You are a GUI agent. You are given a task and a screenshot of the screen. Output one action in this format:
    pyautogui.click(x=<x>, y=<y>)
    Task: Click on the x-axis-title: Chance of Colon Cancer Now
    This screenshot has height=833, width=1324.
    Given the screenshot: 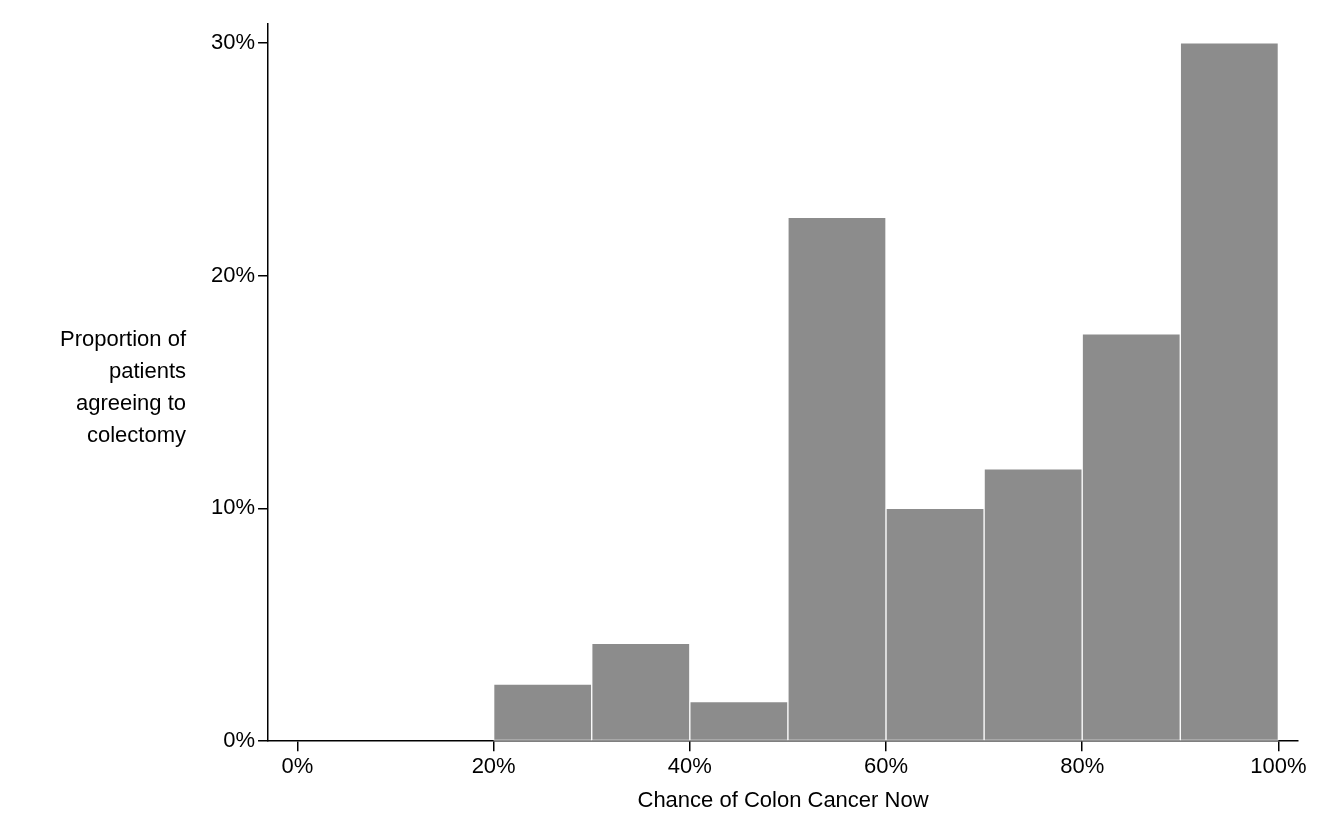 What is the action you would take?
    pyautogui.click(x=783, y=799)
    